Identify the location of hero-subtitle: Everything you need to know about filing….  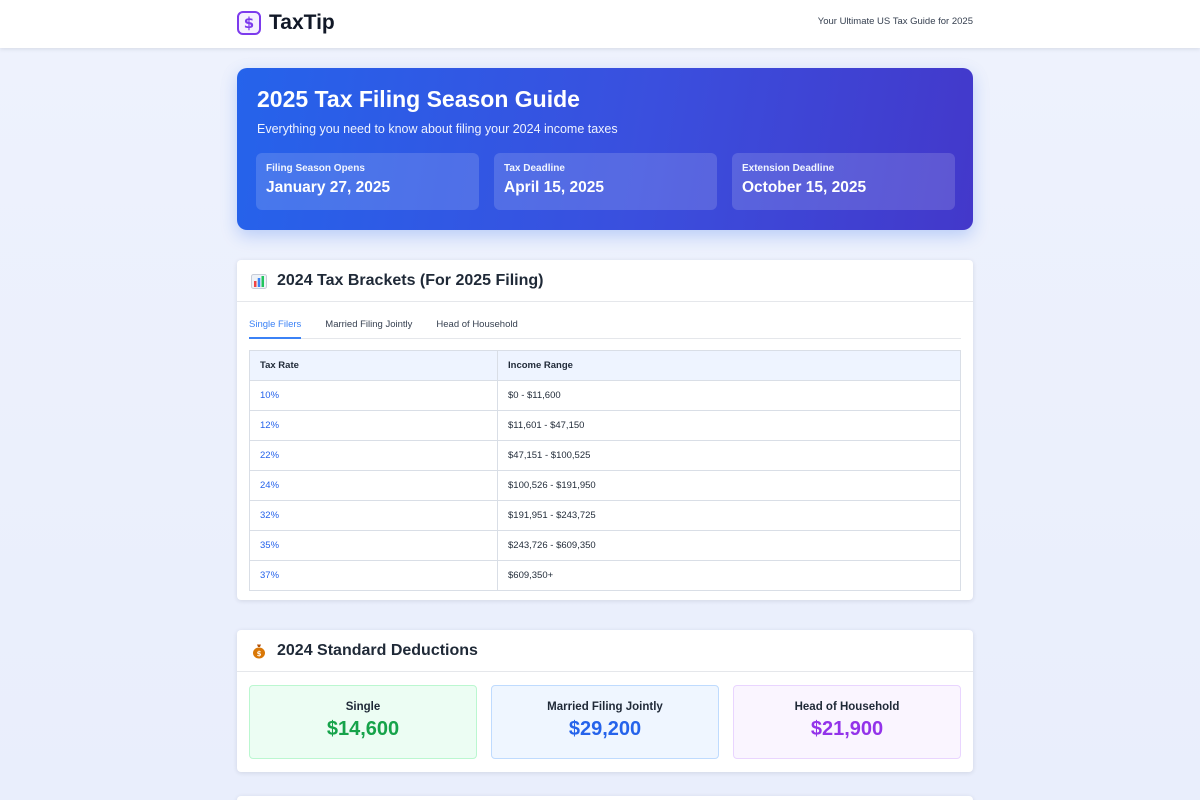
(437, 129).